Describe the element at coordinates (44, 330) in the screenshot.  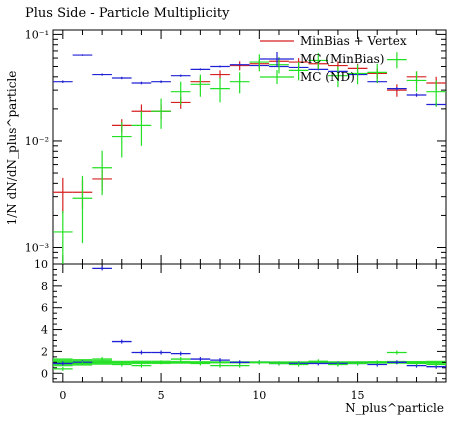
I see `ratio-y-tick-label: 4` at that location.